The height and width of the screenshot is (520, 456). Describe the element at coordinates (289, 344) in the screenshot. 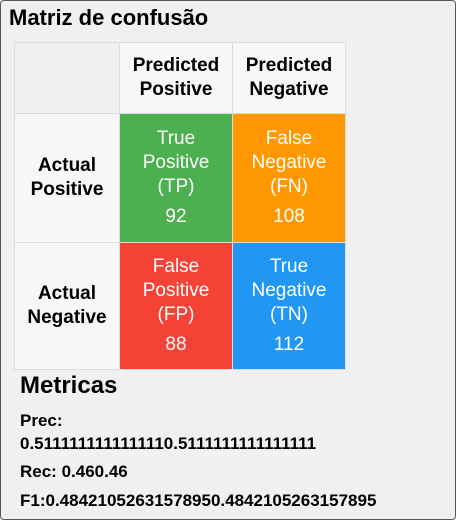

I see `cell-value: 112` at that location.